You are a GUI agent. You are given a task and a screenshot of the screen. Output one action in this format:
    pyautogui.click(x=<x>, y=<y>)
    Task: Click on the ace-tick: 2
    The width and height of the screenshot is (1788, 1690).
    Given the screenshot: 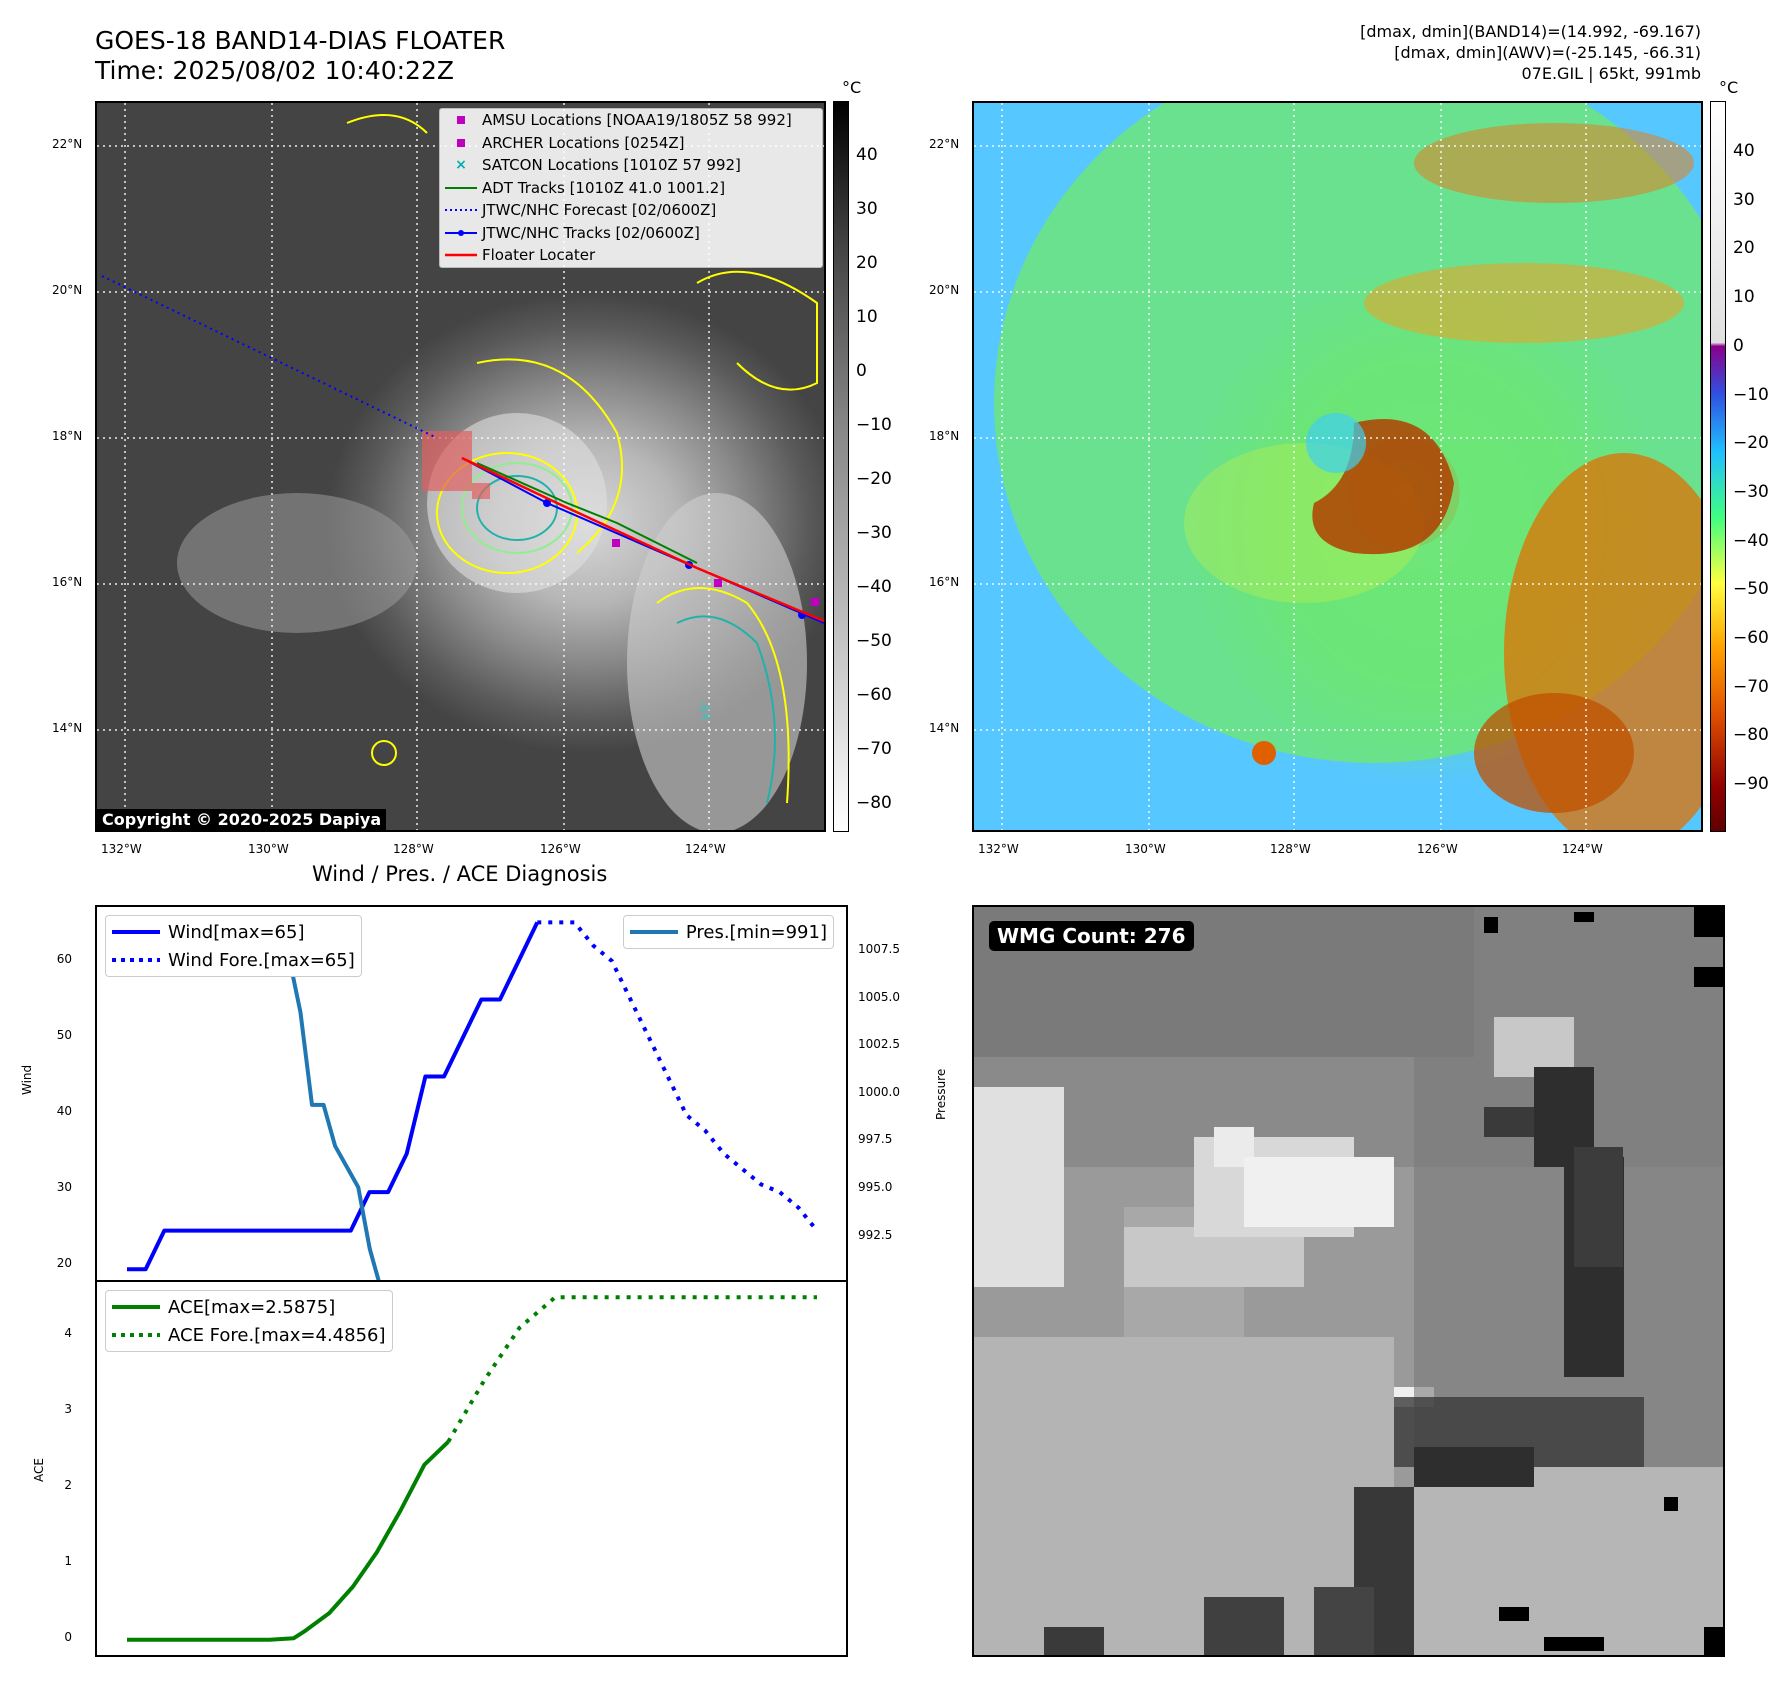 What is the action you would take?
    pyautogui.click(x=68, y=1485)
    